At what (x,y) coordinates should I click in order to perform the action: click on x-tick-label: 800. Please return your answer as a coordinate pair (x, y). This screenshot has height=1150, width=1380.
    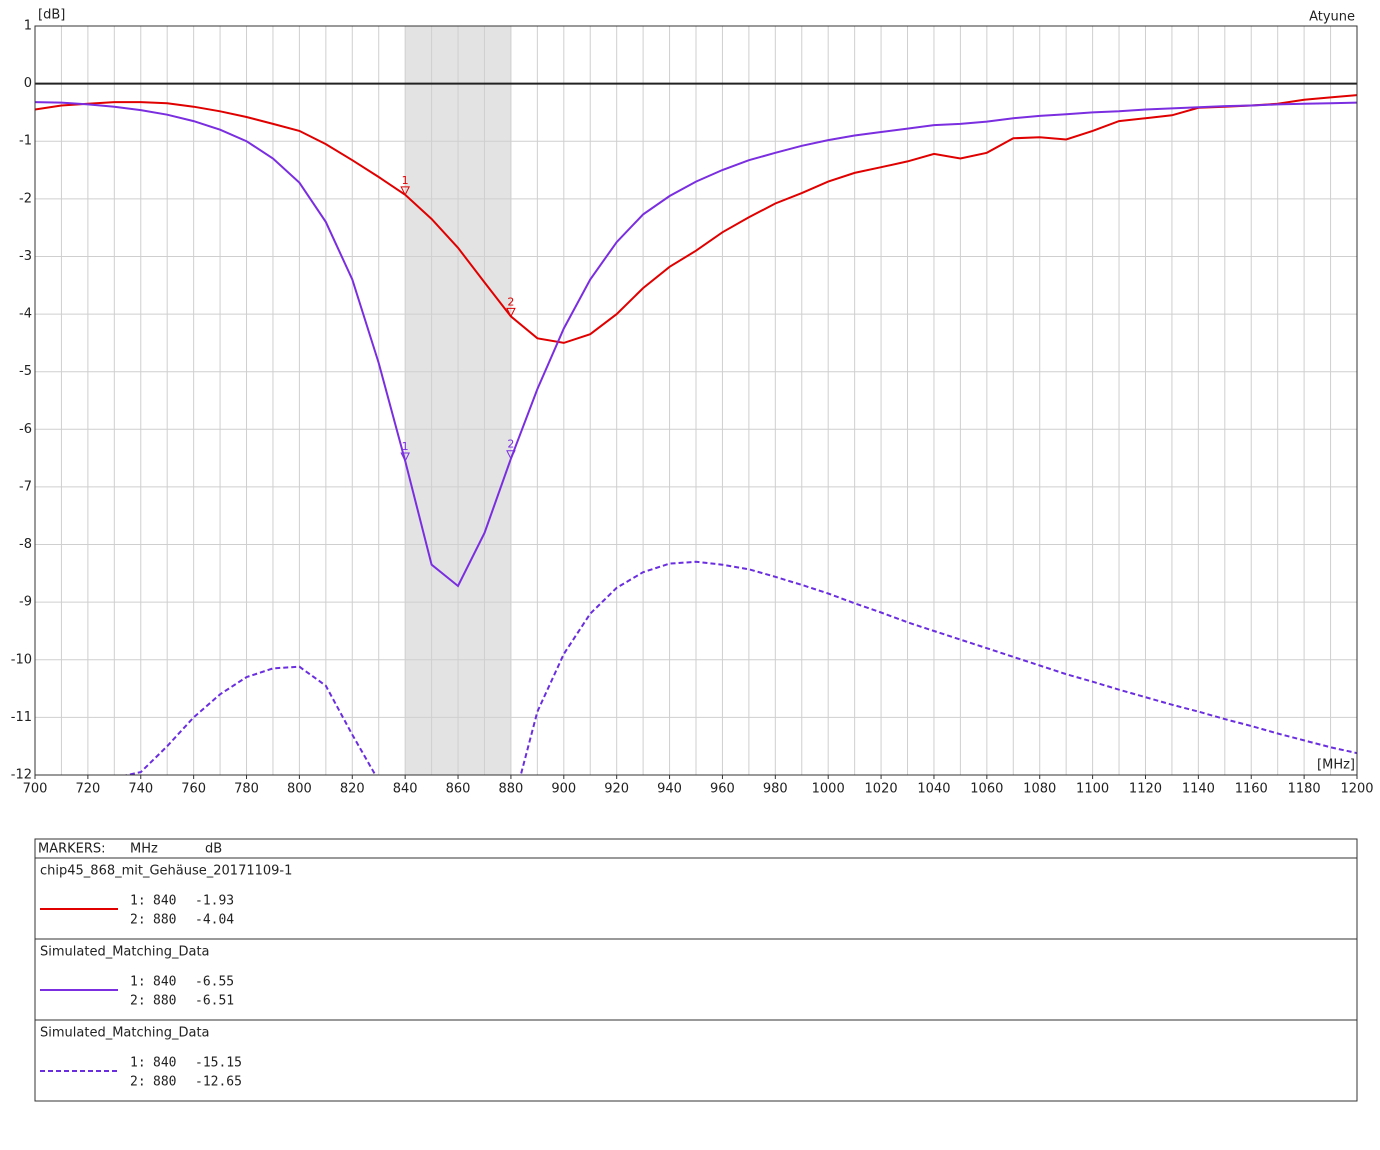
    Looking at the image, I should click on (299, 789).